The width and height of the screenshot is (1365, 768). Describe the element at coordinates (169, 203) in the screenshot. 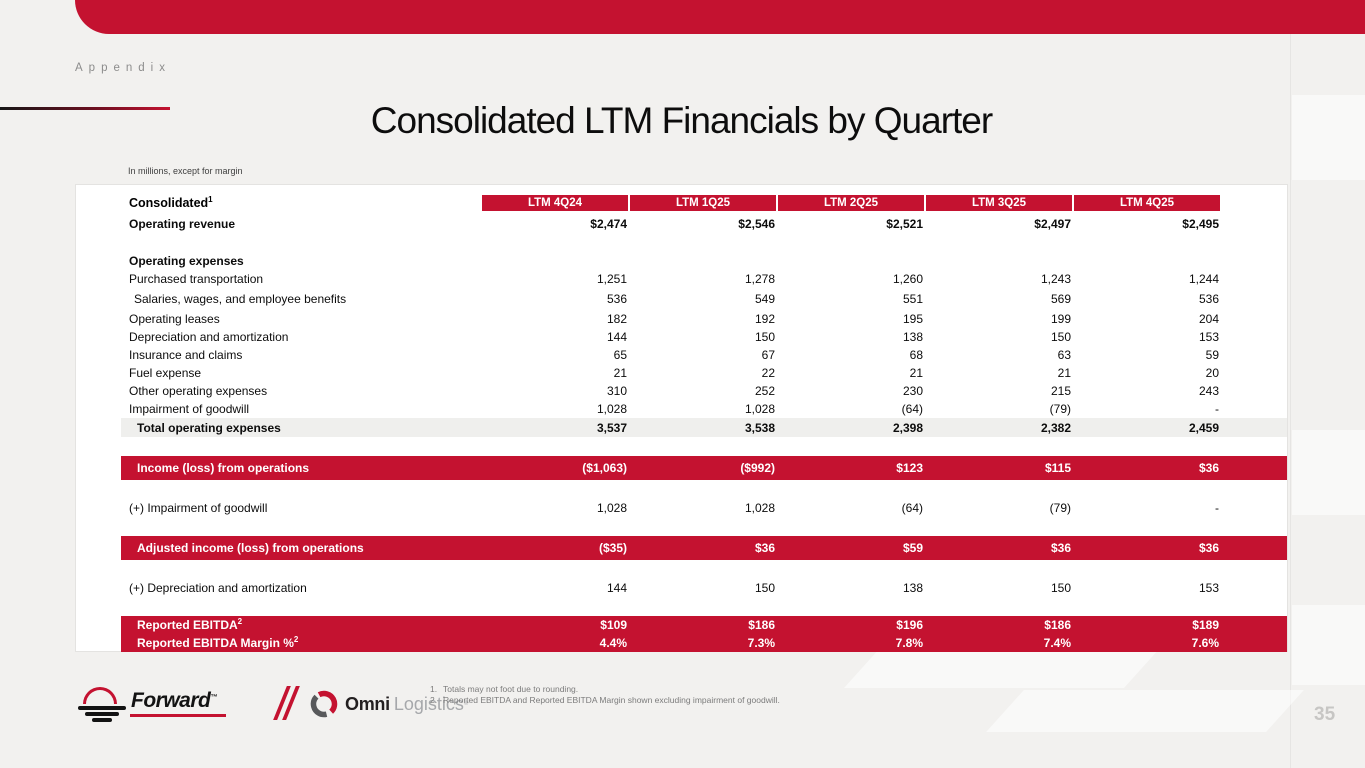

I see `table-title-text: Consolidated` at that location.